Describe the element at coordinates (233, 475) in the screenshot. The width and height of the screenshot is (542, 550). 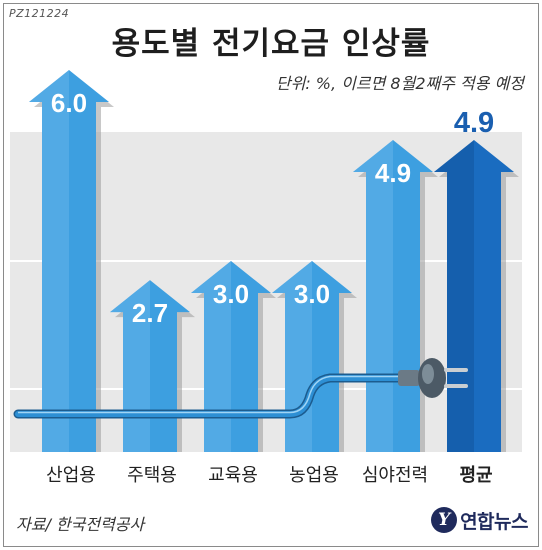
I see `category-label: 교육용` at that location.